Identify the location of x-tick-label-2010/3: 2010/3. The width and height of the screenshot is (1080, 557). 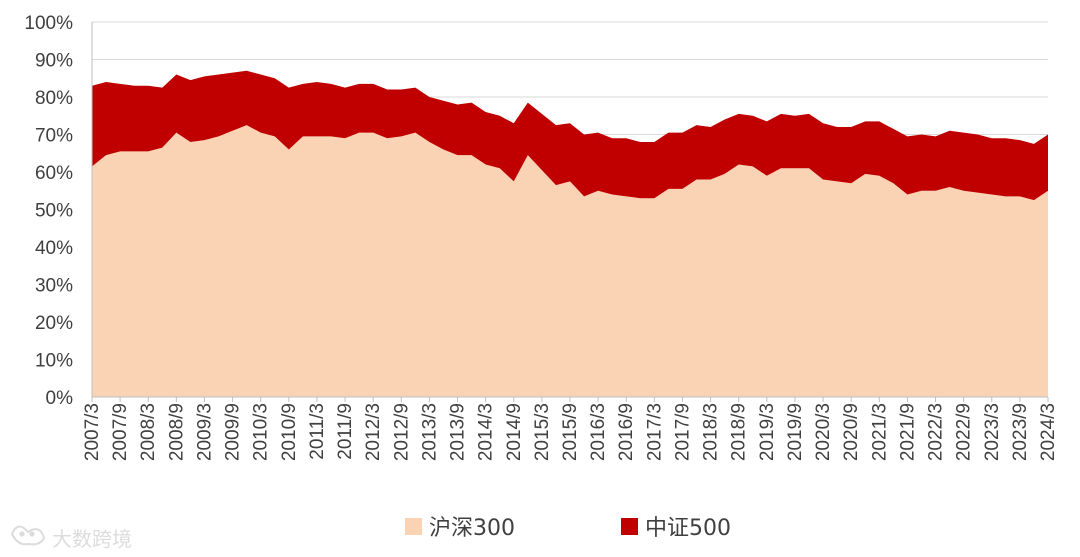
(261, 432).